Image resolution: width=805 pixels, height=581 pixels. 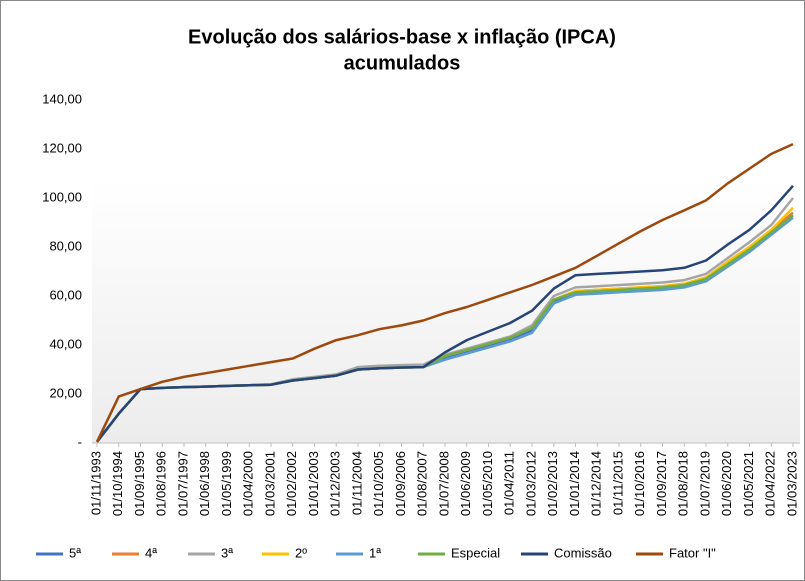 What do you see at coordinates (748, 483) in the screenshot?
I see `x-tick-label: 01/05/2021` at bounding box center [748, 483].